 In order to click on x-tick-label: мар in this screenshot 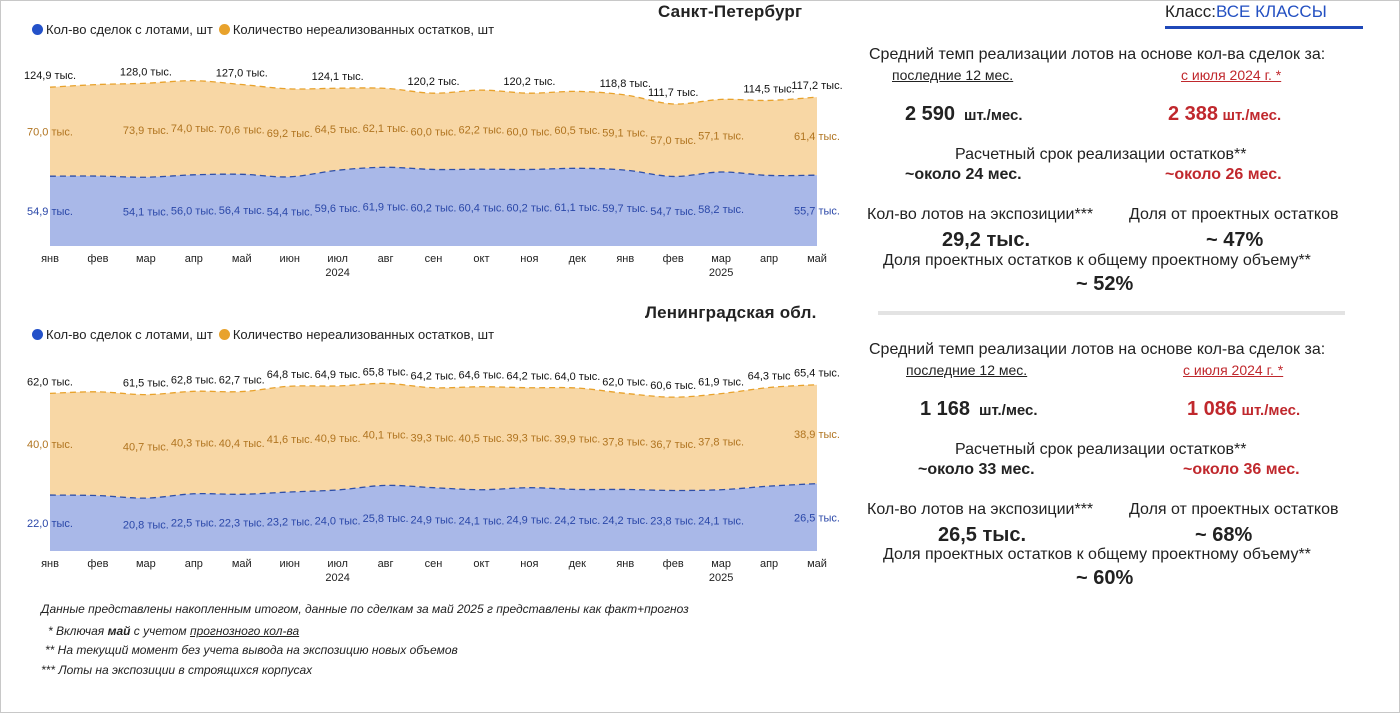, I will do `click(146, 564)`.